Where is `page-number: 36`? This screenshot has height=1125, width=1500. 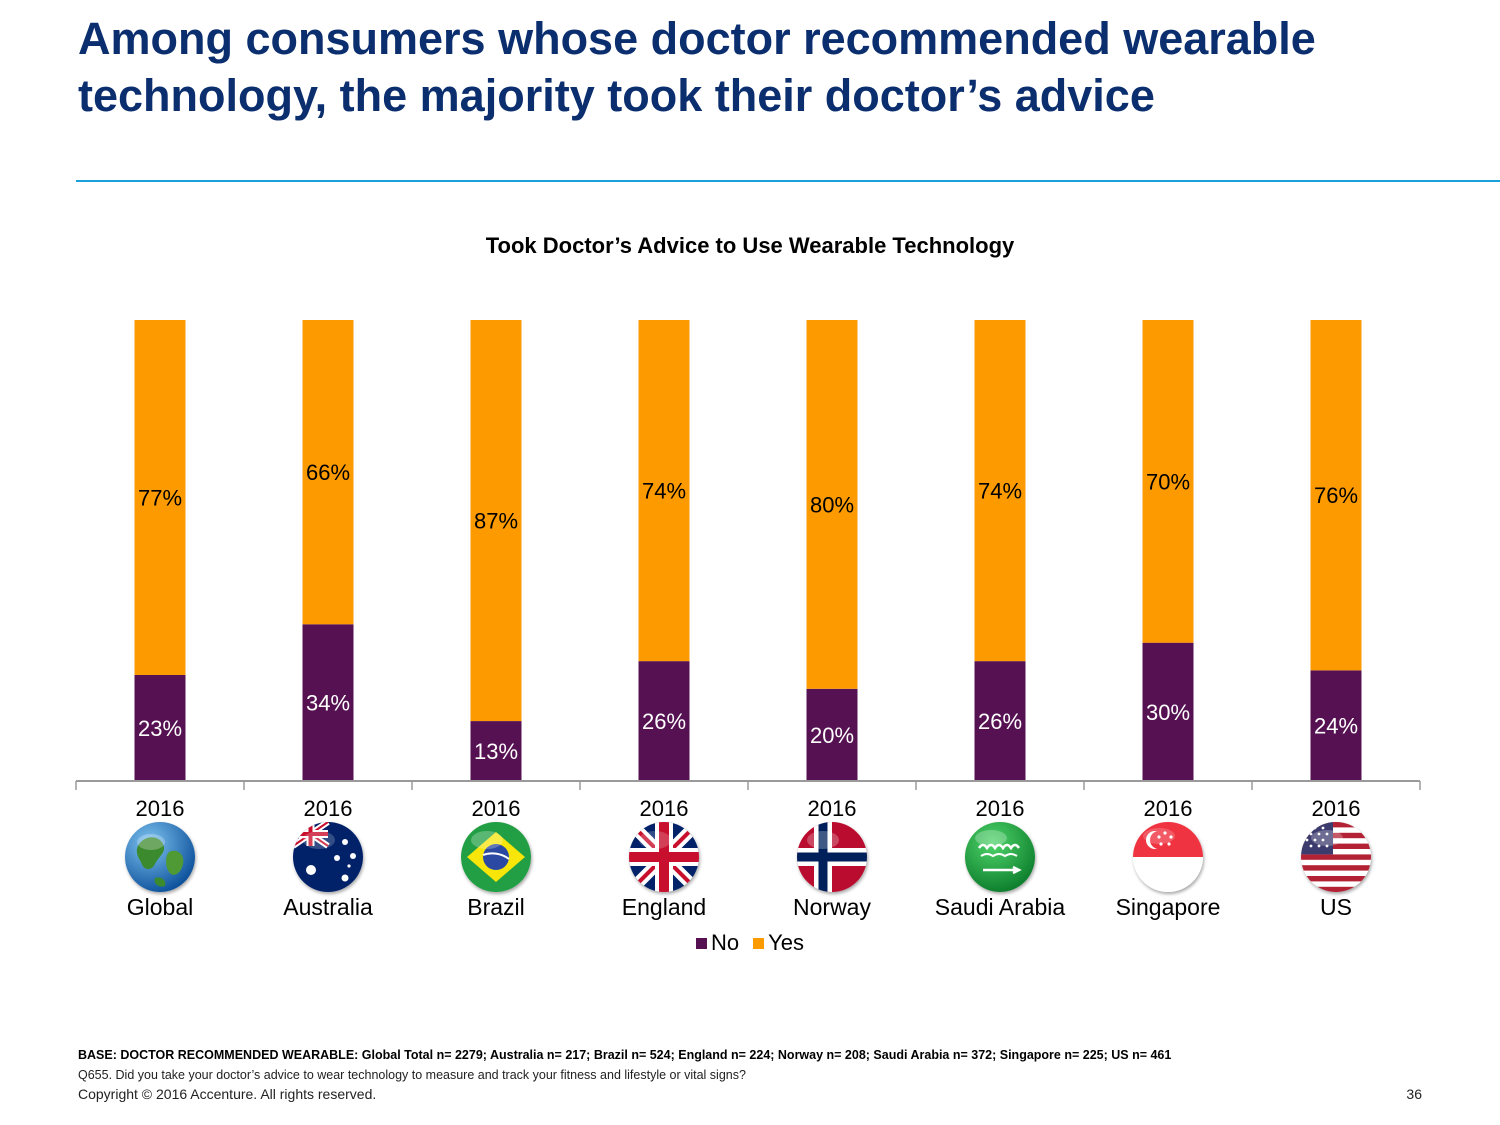
page-number: 36 is located at coordinates (1414, 1094).